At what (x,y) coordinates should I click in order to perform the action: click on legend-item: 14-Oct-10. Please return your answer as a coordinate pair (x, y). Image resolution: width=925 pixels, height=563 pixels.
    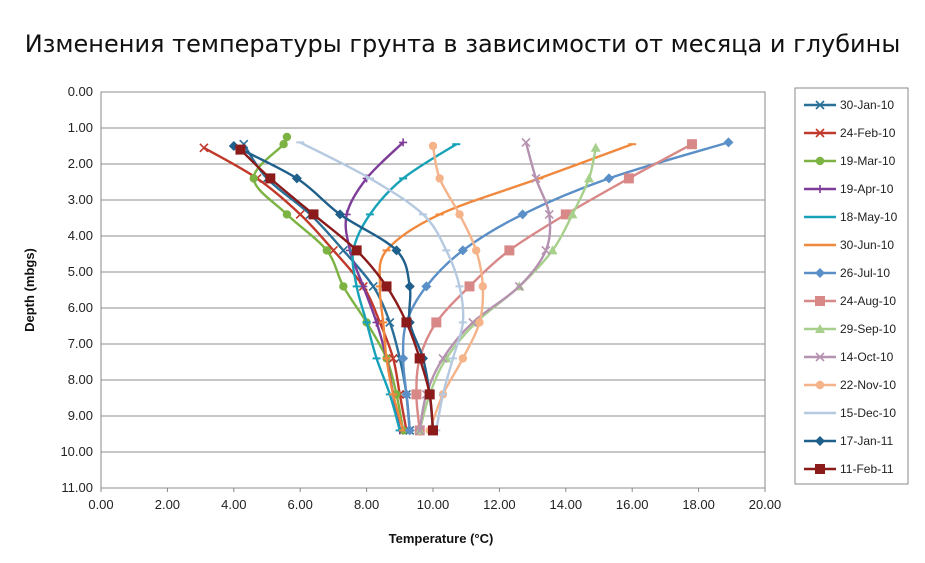
    Looking at the image, I should click on (849, 357).